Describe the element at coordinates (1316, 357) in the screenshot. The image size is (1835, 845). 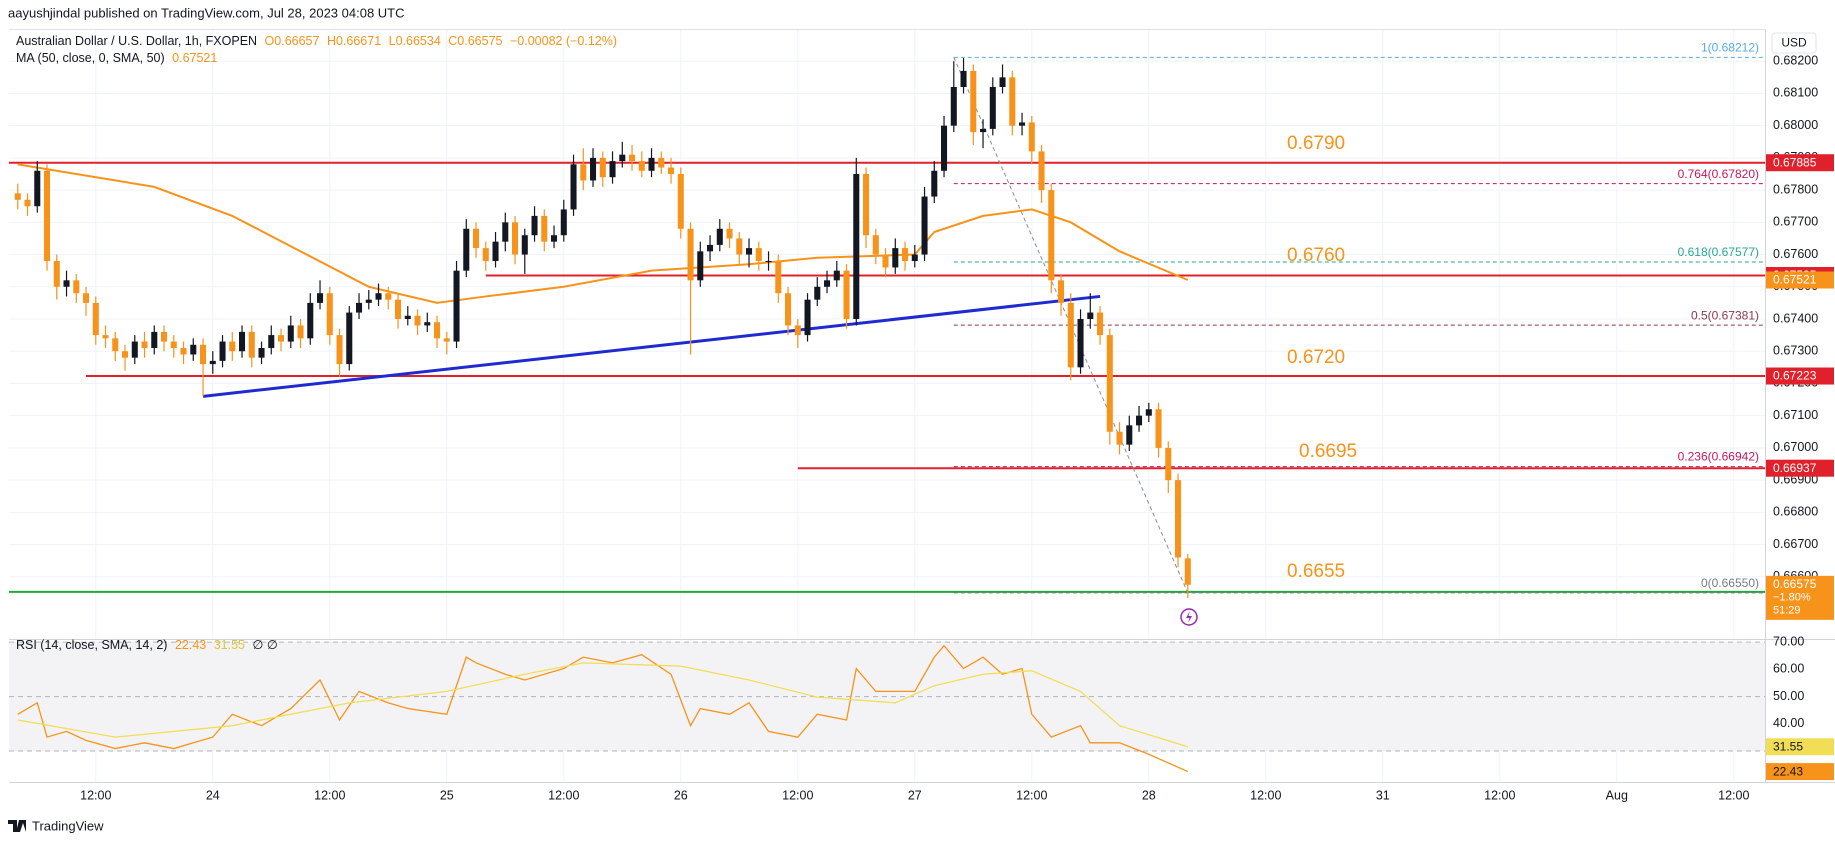
I see `level-annotation: 0.6720` at that location.